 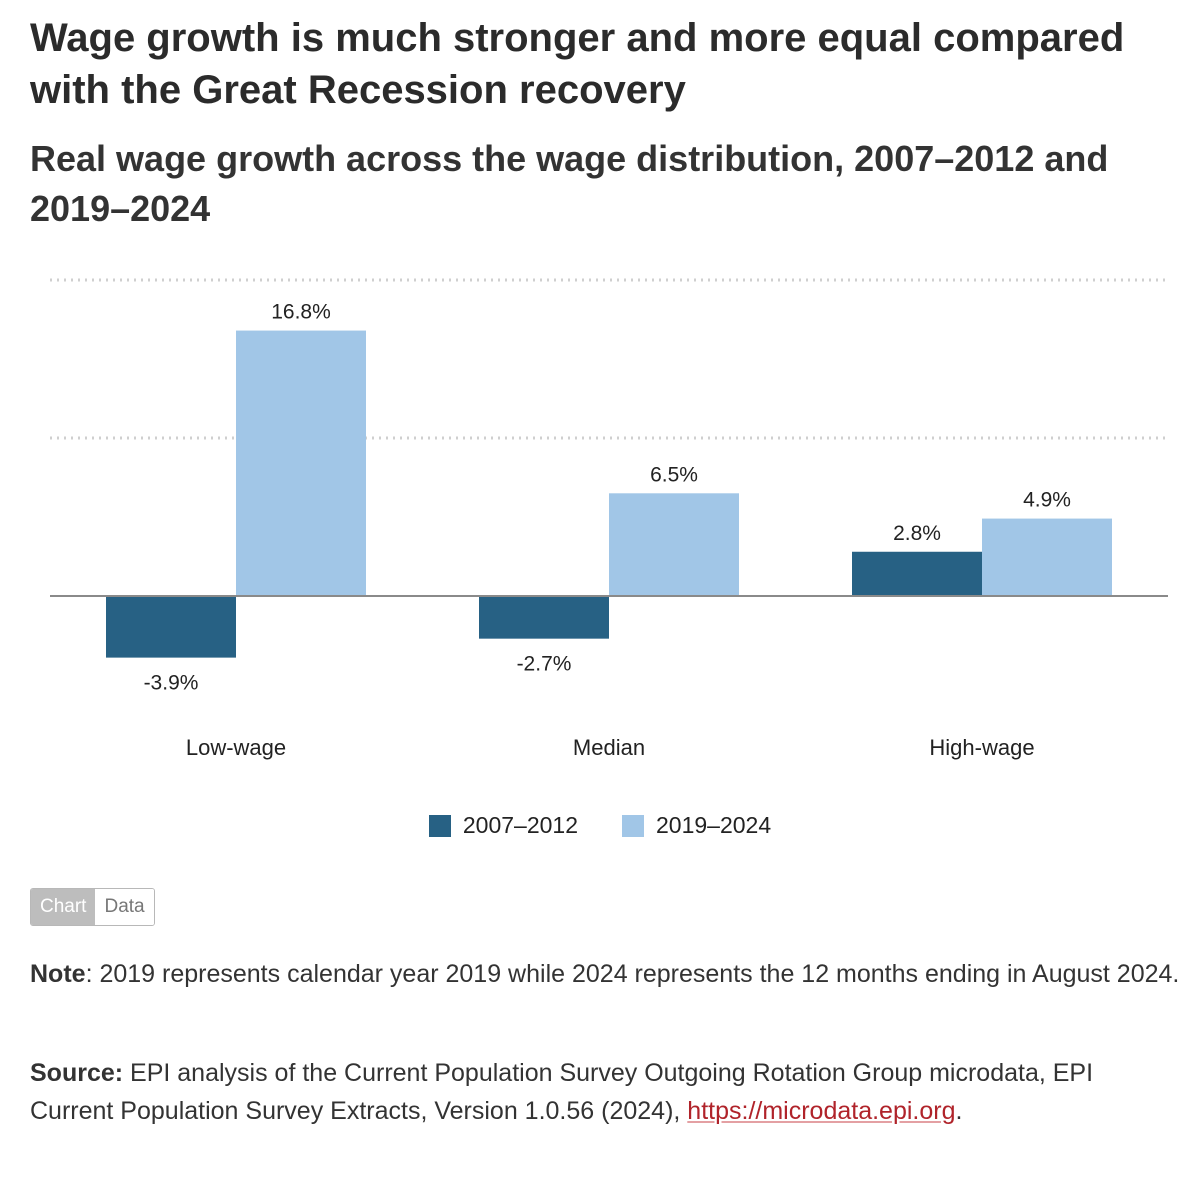 What do you see at coordinates (171, 627) in the screenshot?
I see `bar-low-wage-2007-2012` at bounding box center [171, 627].